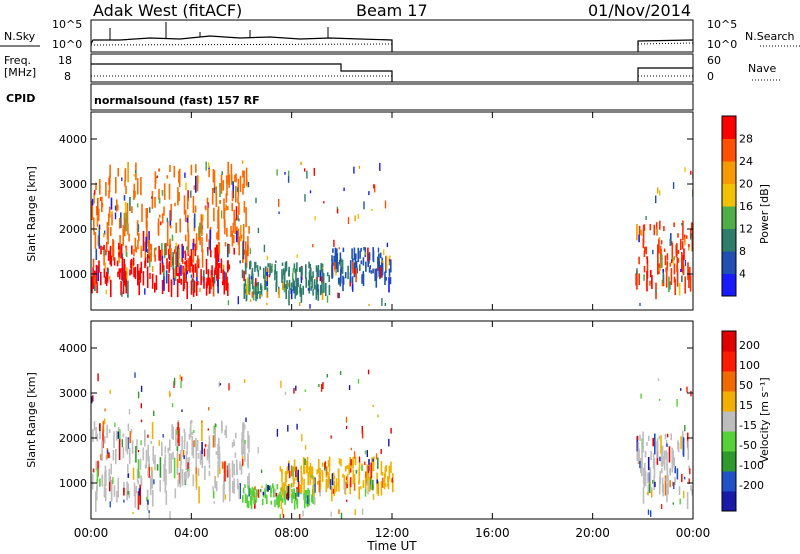 The width and height of the screenshot is (800, 554). What do you see at coordinates (336, 479) in the screenshot?
I see `data-region` at bounding box center [336, 479].